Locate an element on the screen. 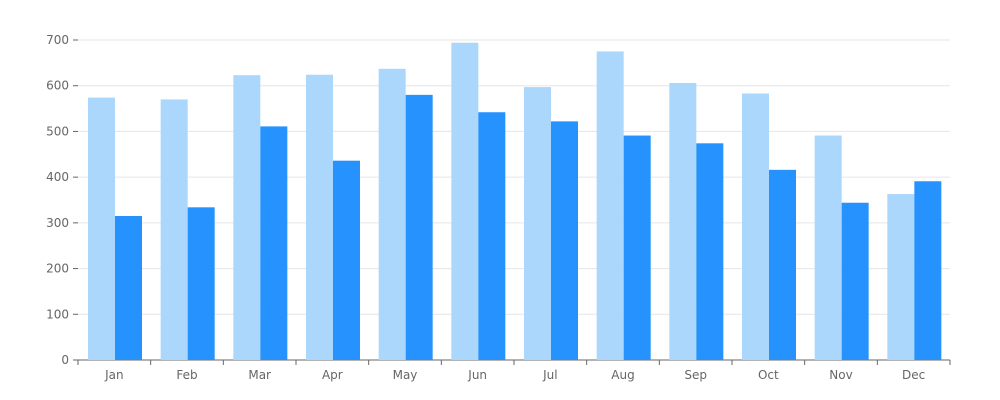  bar-series-2-jun is located at coordinates (492, 236).